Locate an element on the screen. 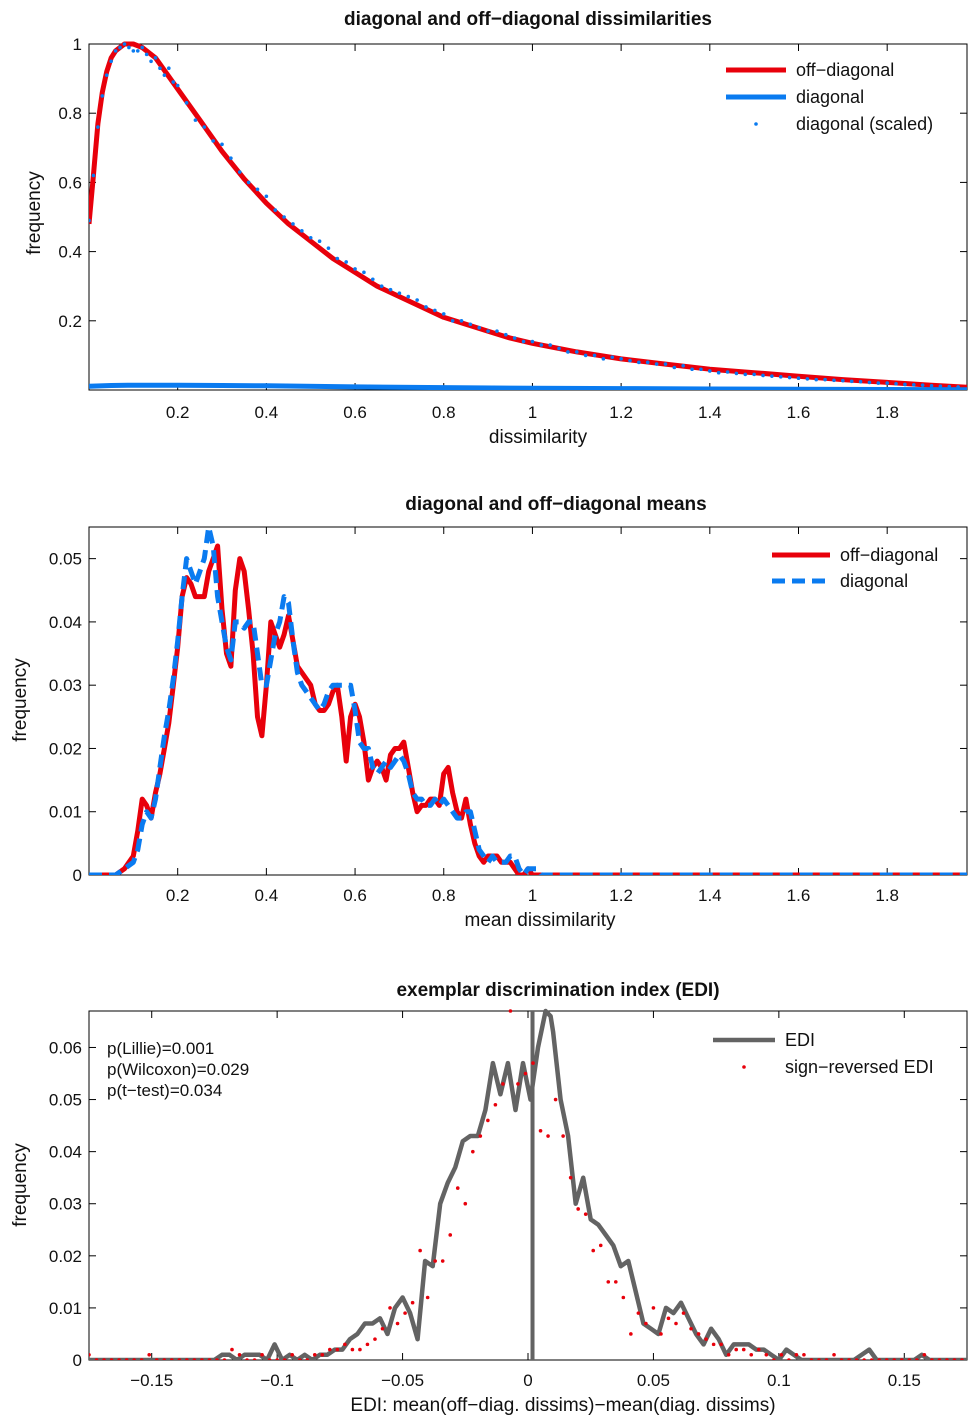 The image size is (968, 1416). legend-label: off−diagonal is located at coordinates (889, 555).